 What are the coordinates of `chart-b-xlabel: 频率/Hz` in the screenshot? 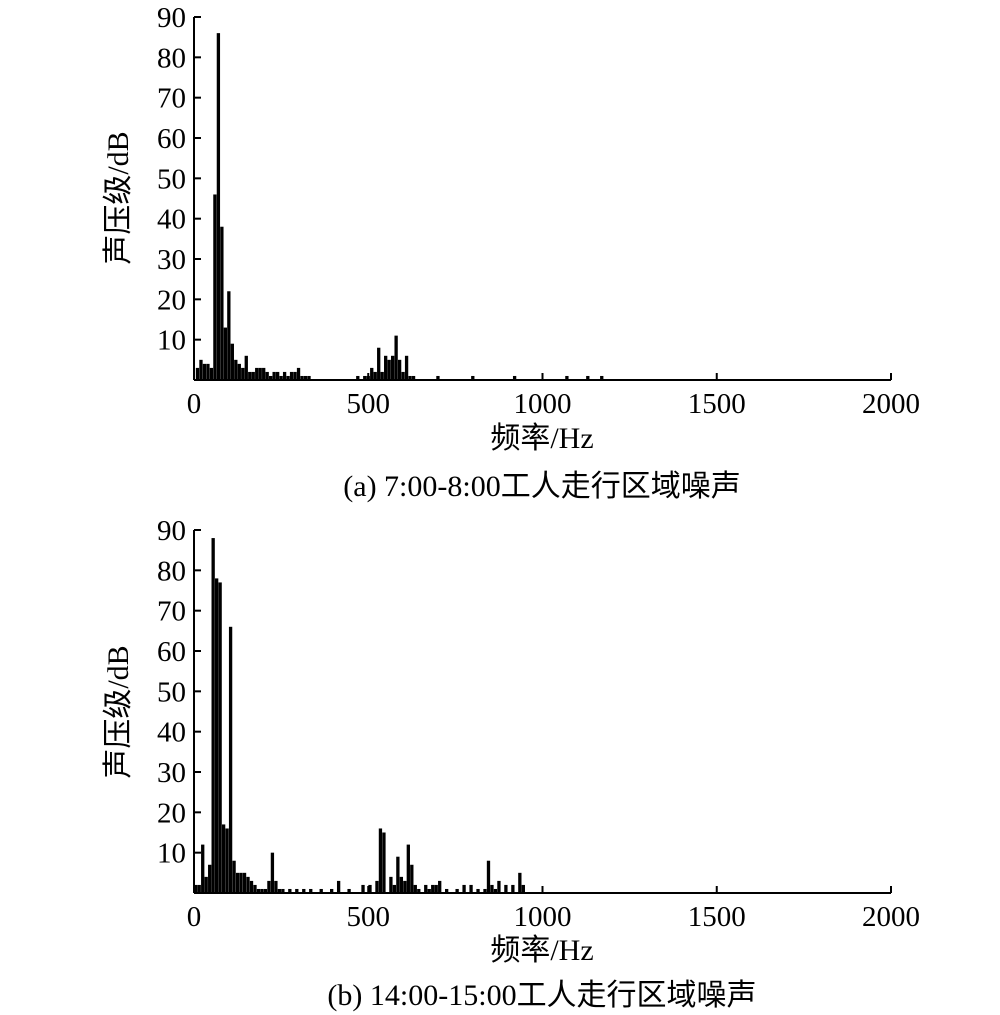 It's located at (541, 950).